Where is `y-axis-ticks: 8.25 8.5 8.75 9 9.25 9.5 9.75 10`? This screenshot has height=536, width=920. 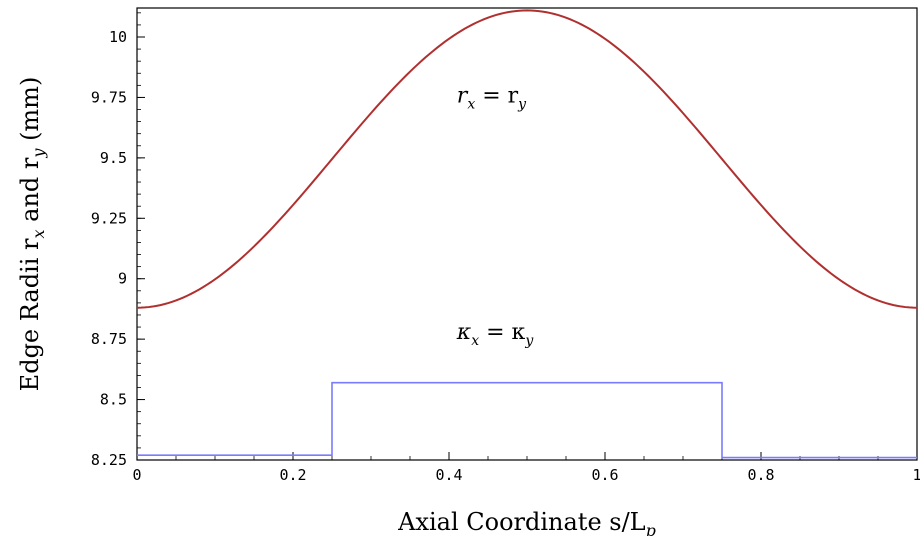 y-axis-ticks: 8.25 8.5 8.75 9 9.25 9.5 9.75 10 is located at coordinates (118, 240).